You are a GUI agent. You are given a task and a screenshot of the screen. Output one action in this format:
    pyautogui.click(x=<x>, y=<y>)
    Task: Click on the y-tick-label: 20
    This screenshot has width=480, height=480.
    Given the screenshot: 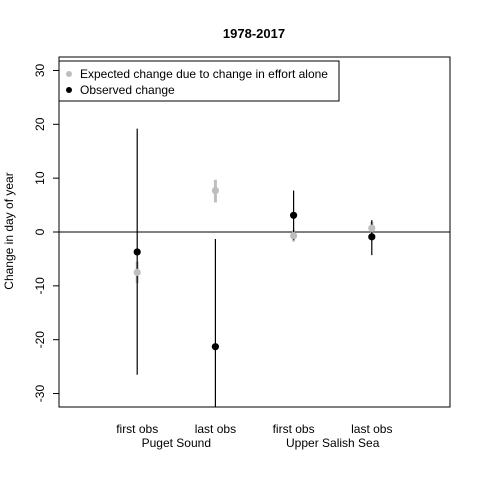 What is the action you would take?
    pyautogui.click(x=40, y=124)
    